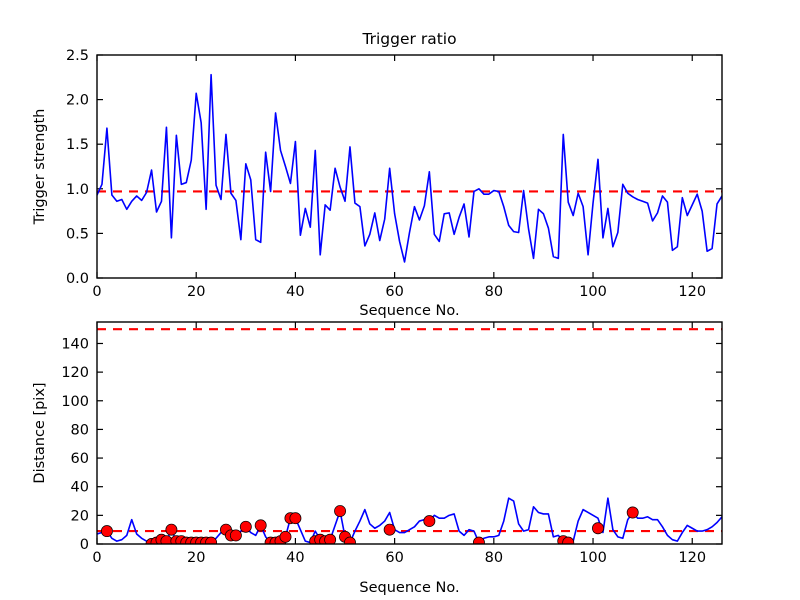  Describe the element at coordinates (593, 292) in the screenshot. I see `trigger-ratio-xtick-label: 100` at that location.